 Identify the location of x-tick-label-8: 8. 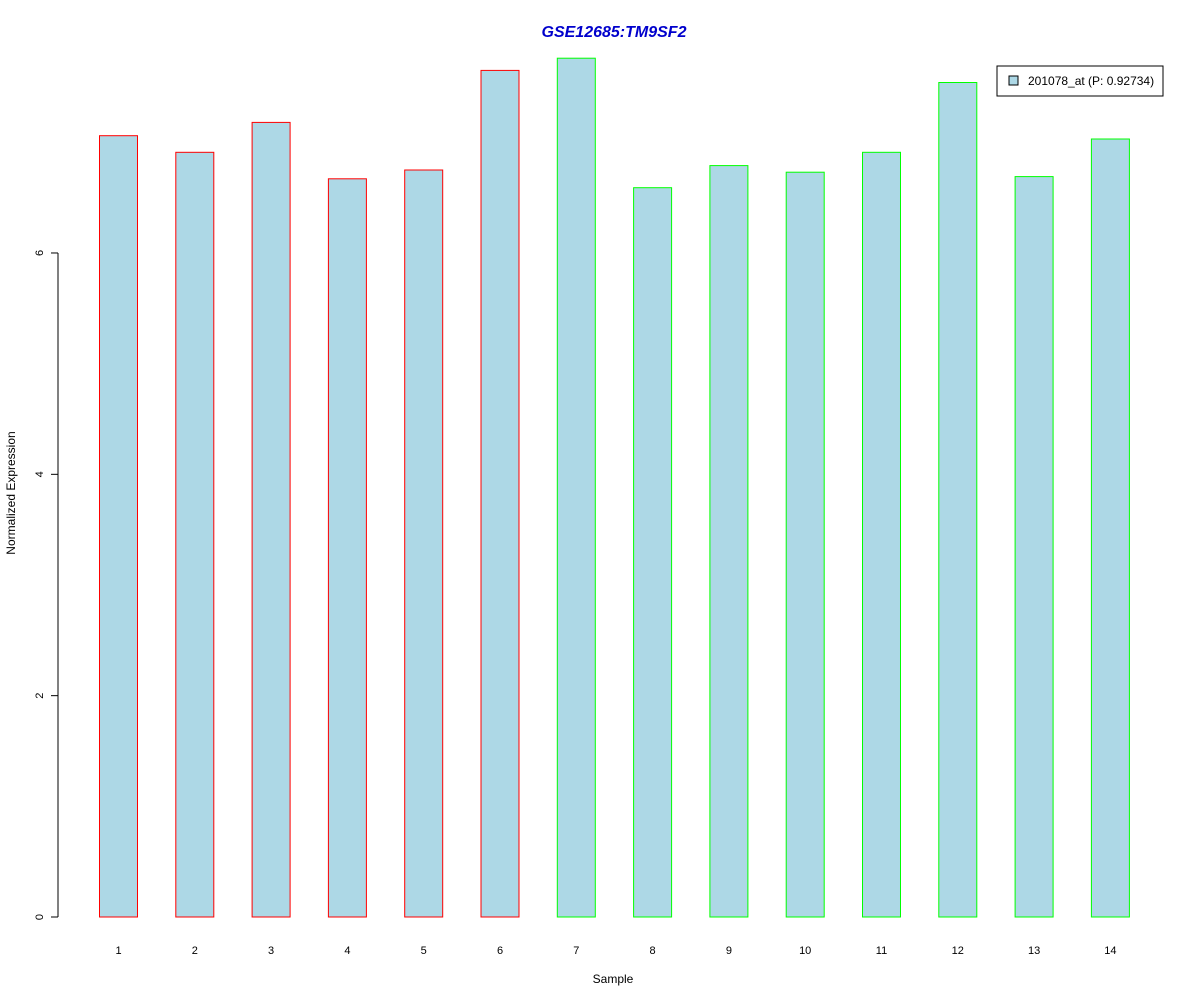
(653, 951).